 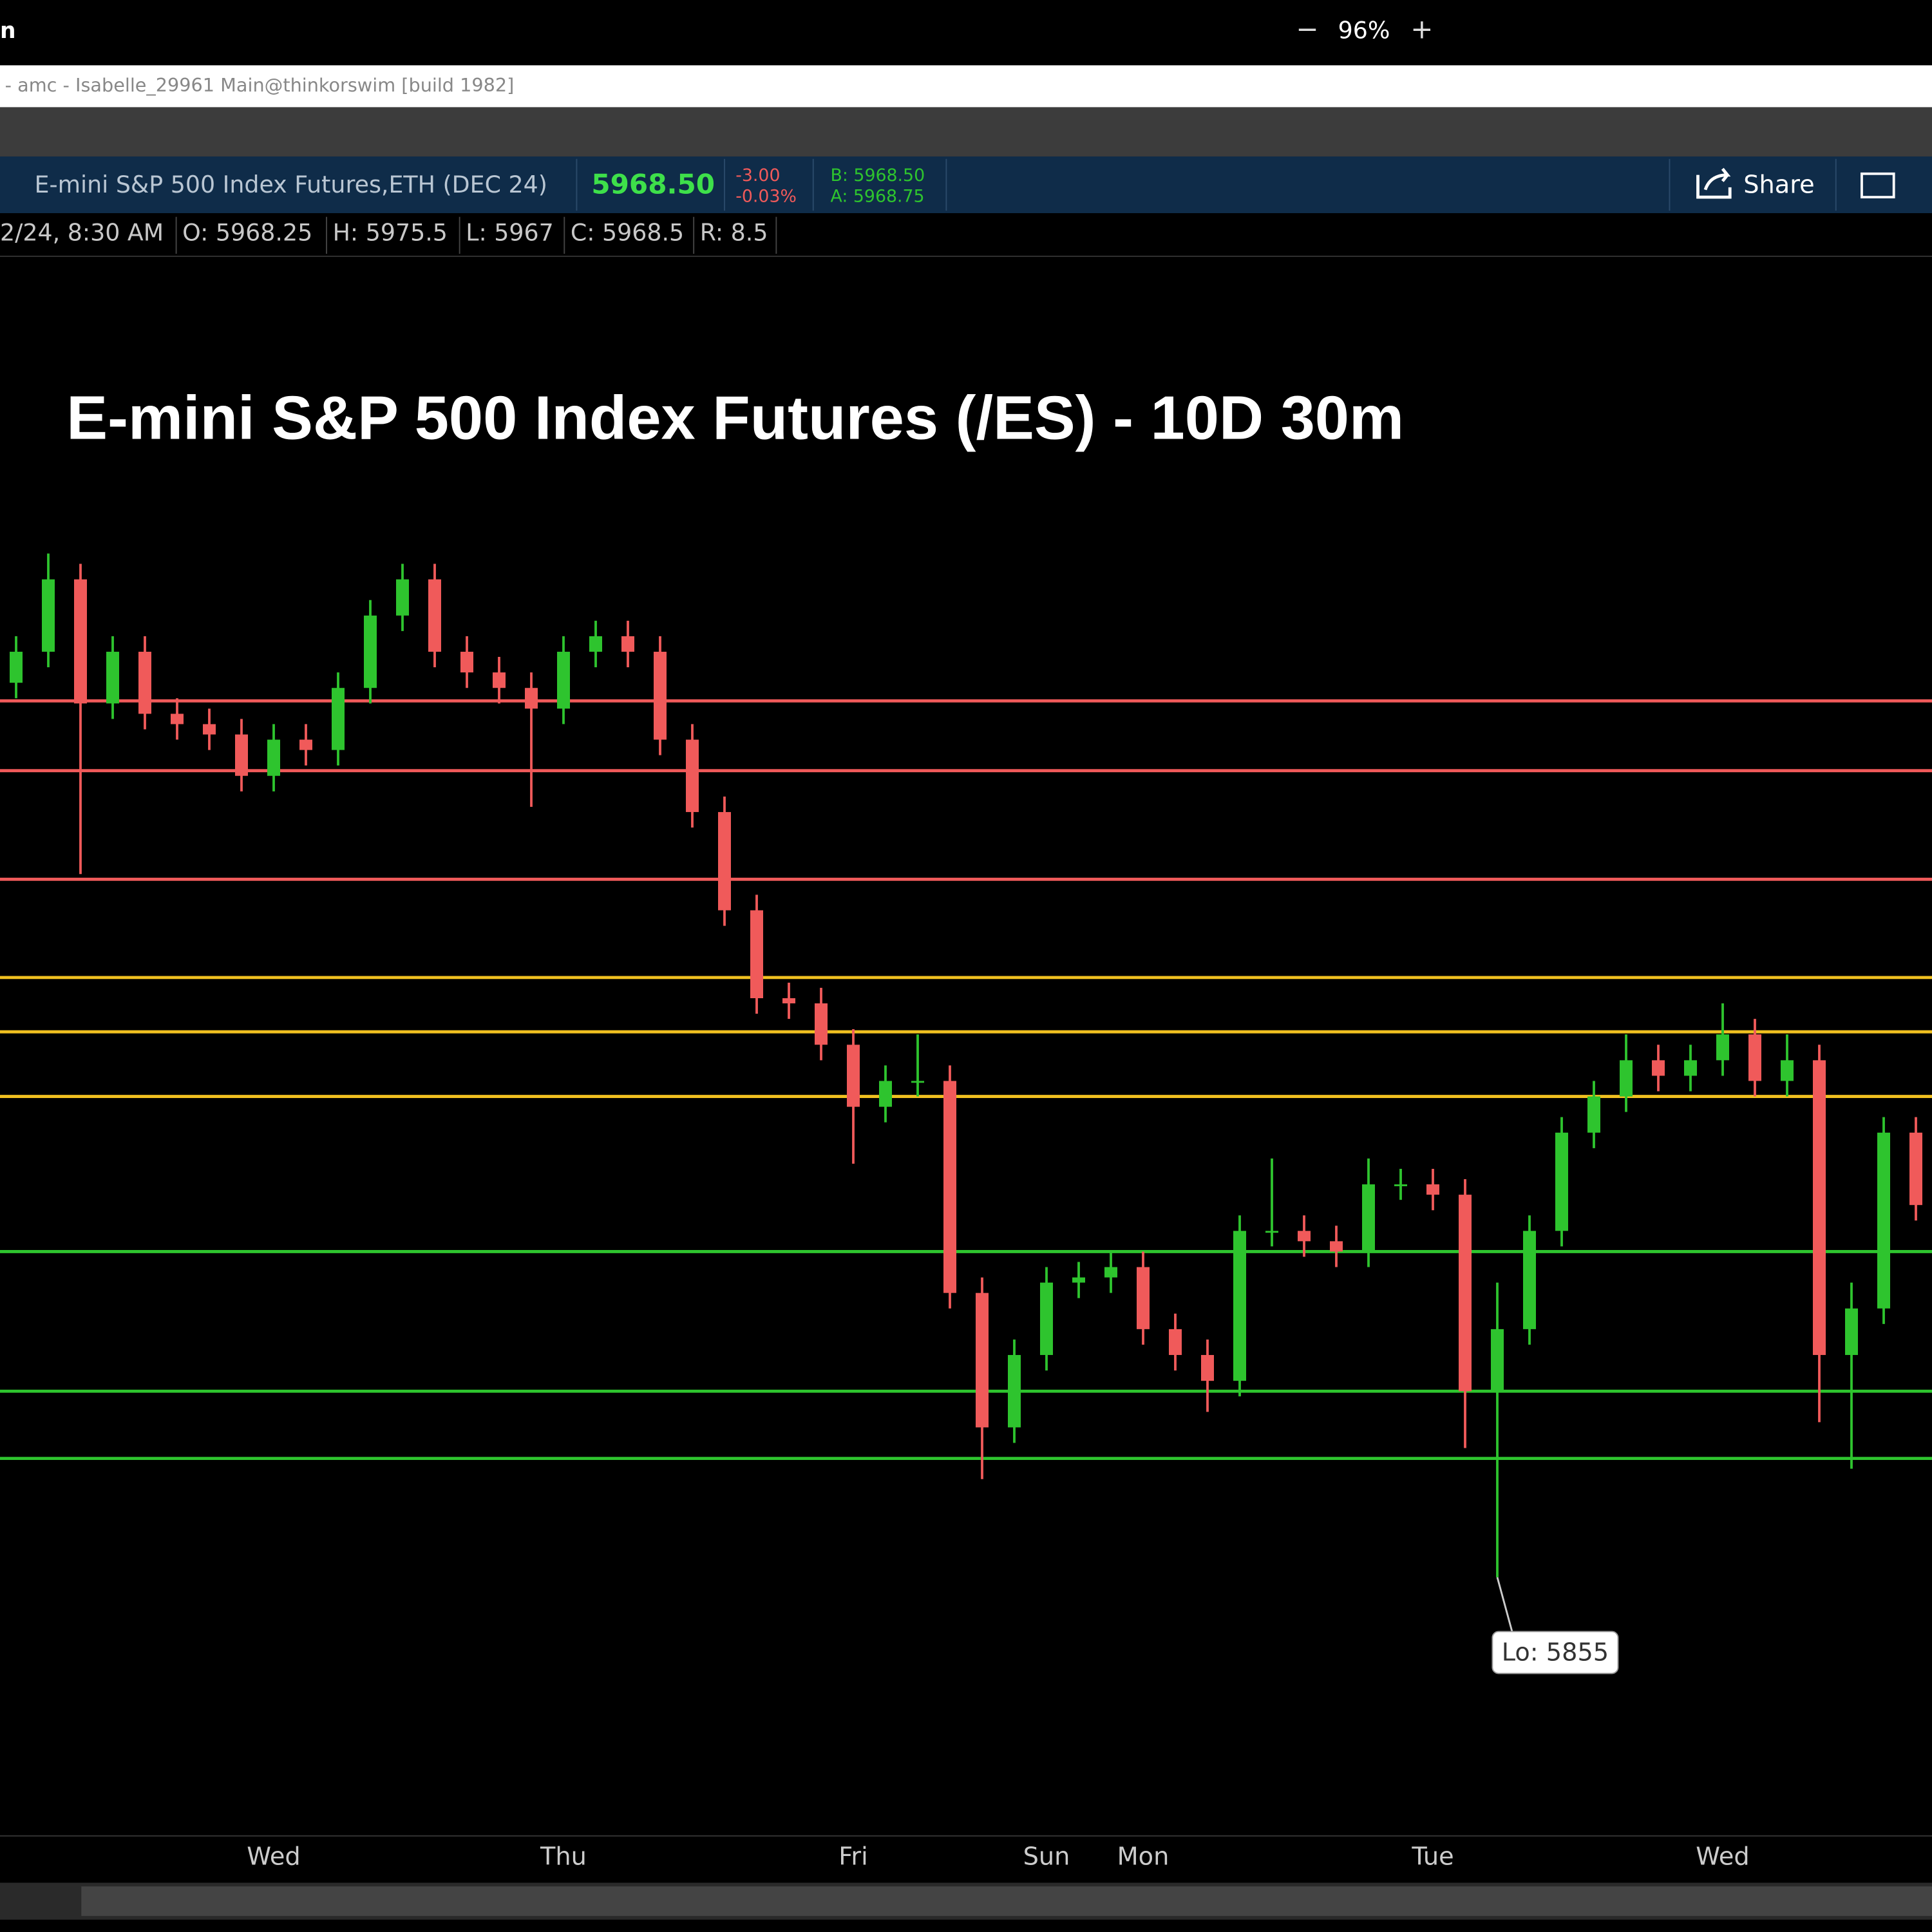 What do you see at coordinates (653, 184) in the screenshot?
I see `last-price: 5968.50` at bounding box center [653, 184].